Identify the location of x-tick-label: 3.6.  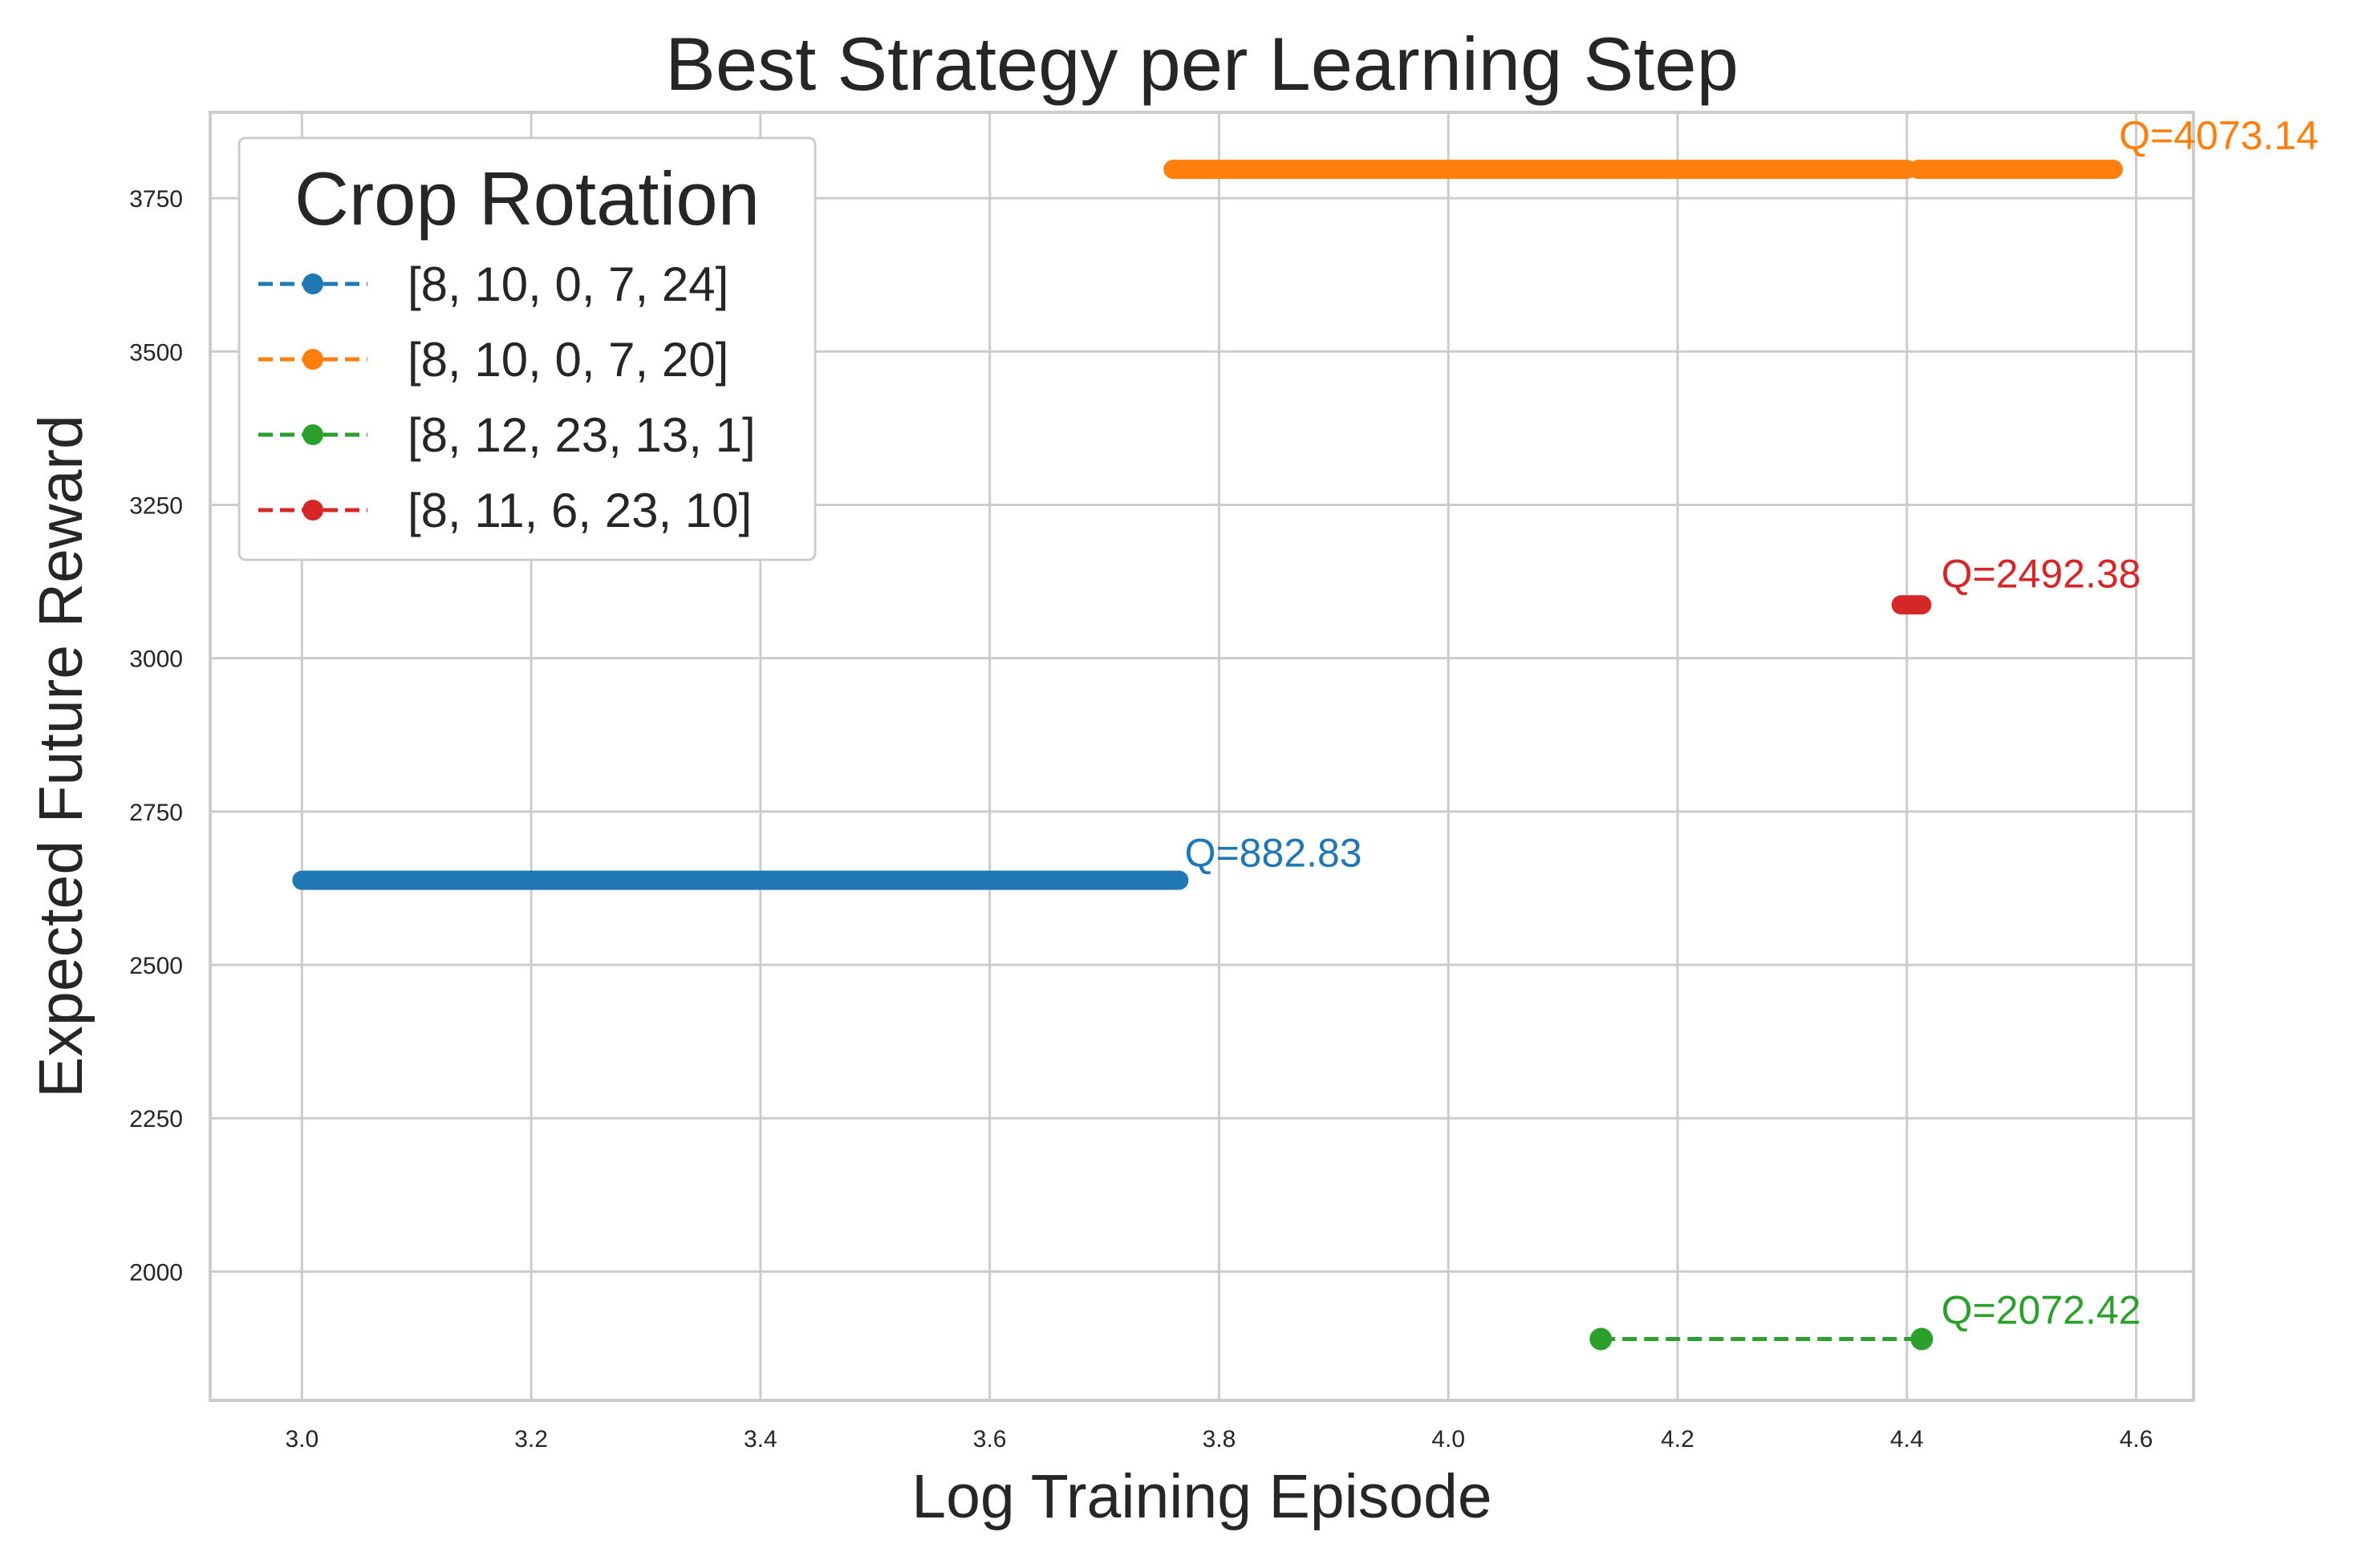
(990, 1439).